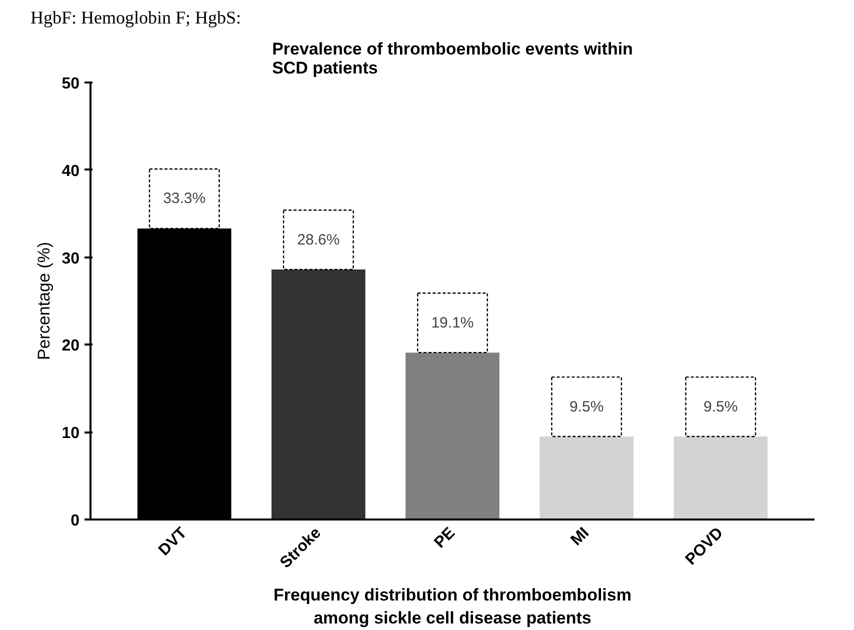 The height and width of the screenshot is (630, 854). What do you see at coordinates (318, 239) in the screenshot?
I see `data-label: 28.6%` at bounding box center [318, 239].